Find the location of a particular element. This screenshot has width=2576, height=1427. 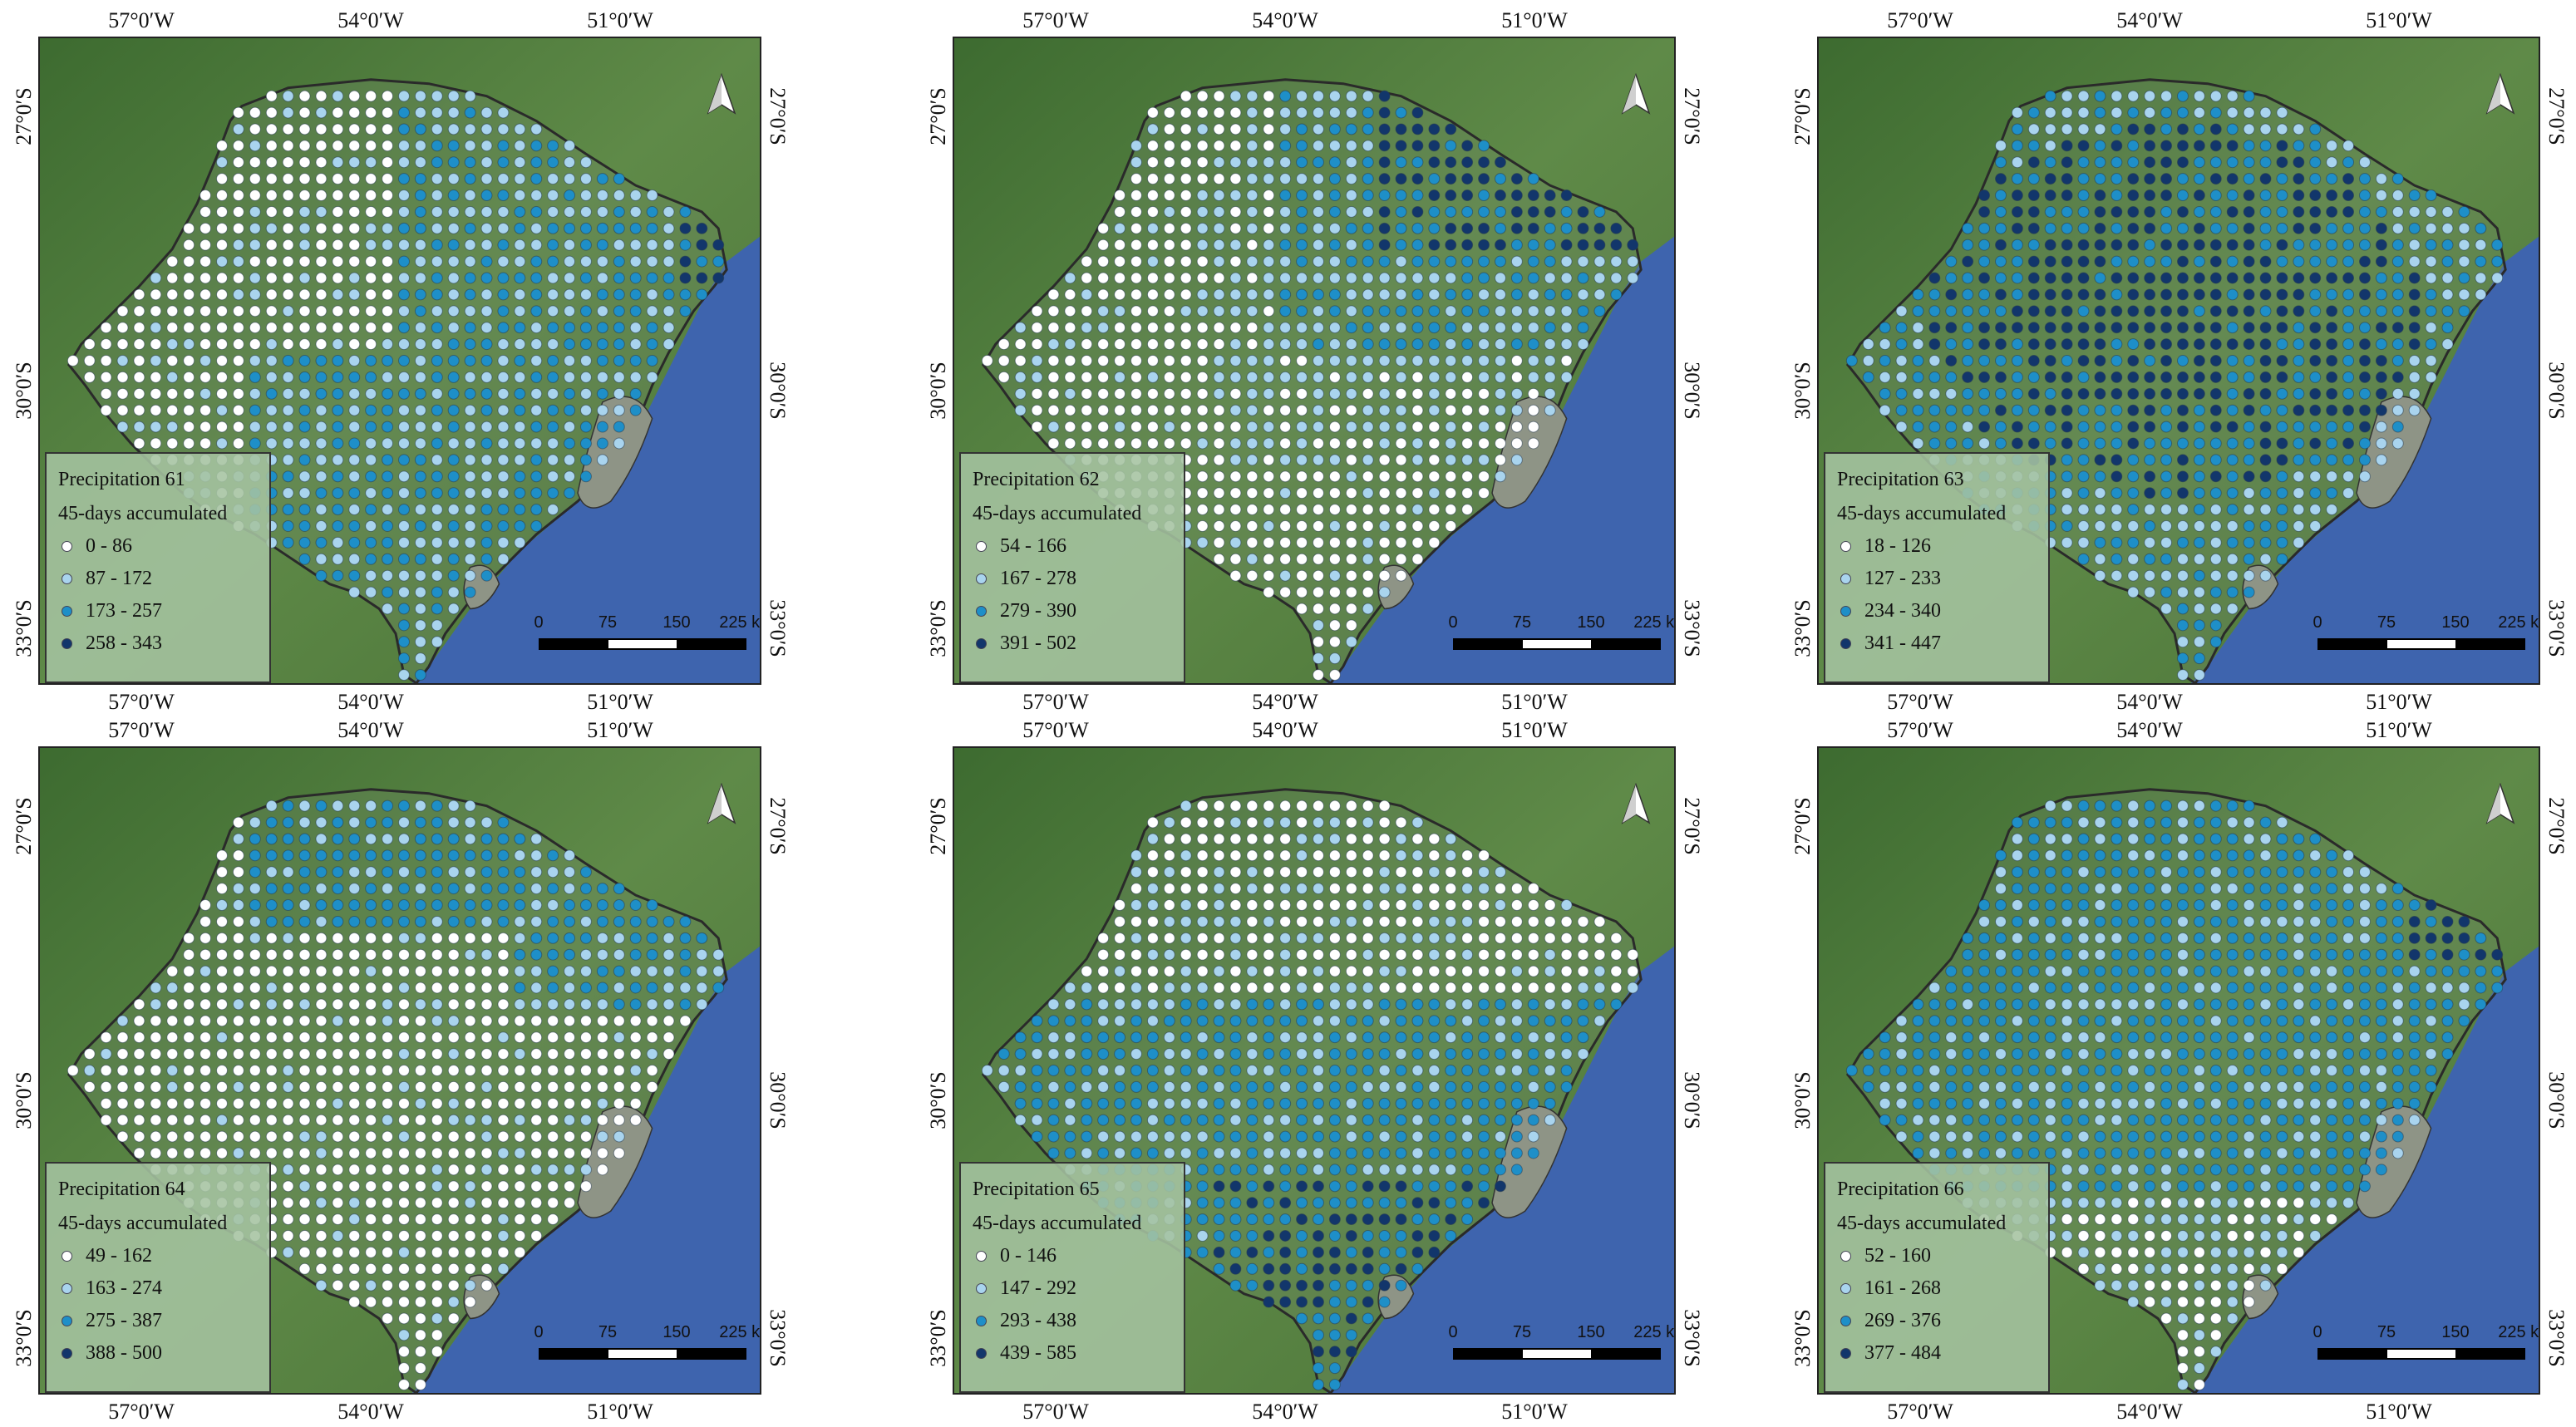

legend-range: 439 - 585 is located at coordinates (1038, 1353).